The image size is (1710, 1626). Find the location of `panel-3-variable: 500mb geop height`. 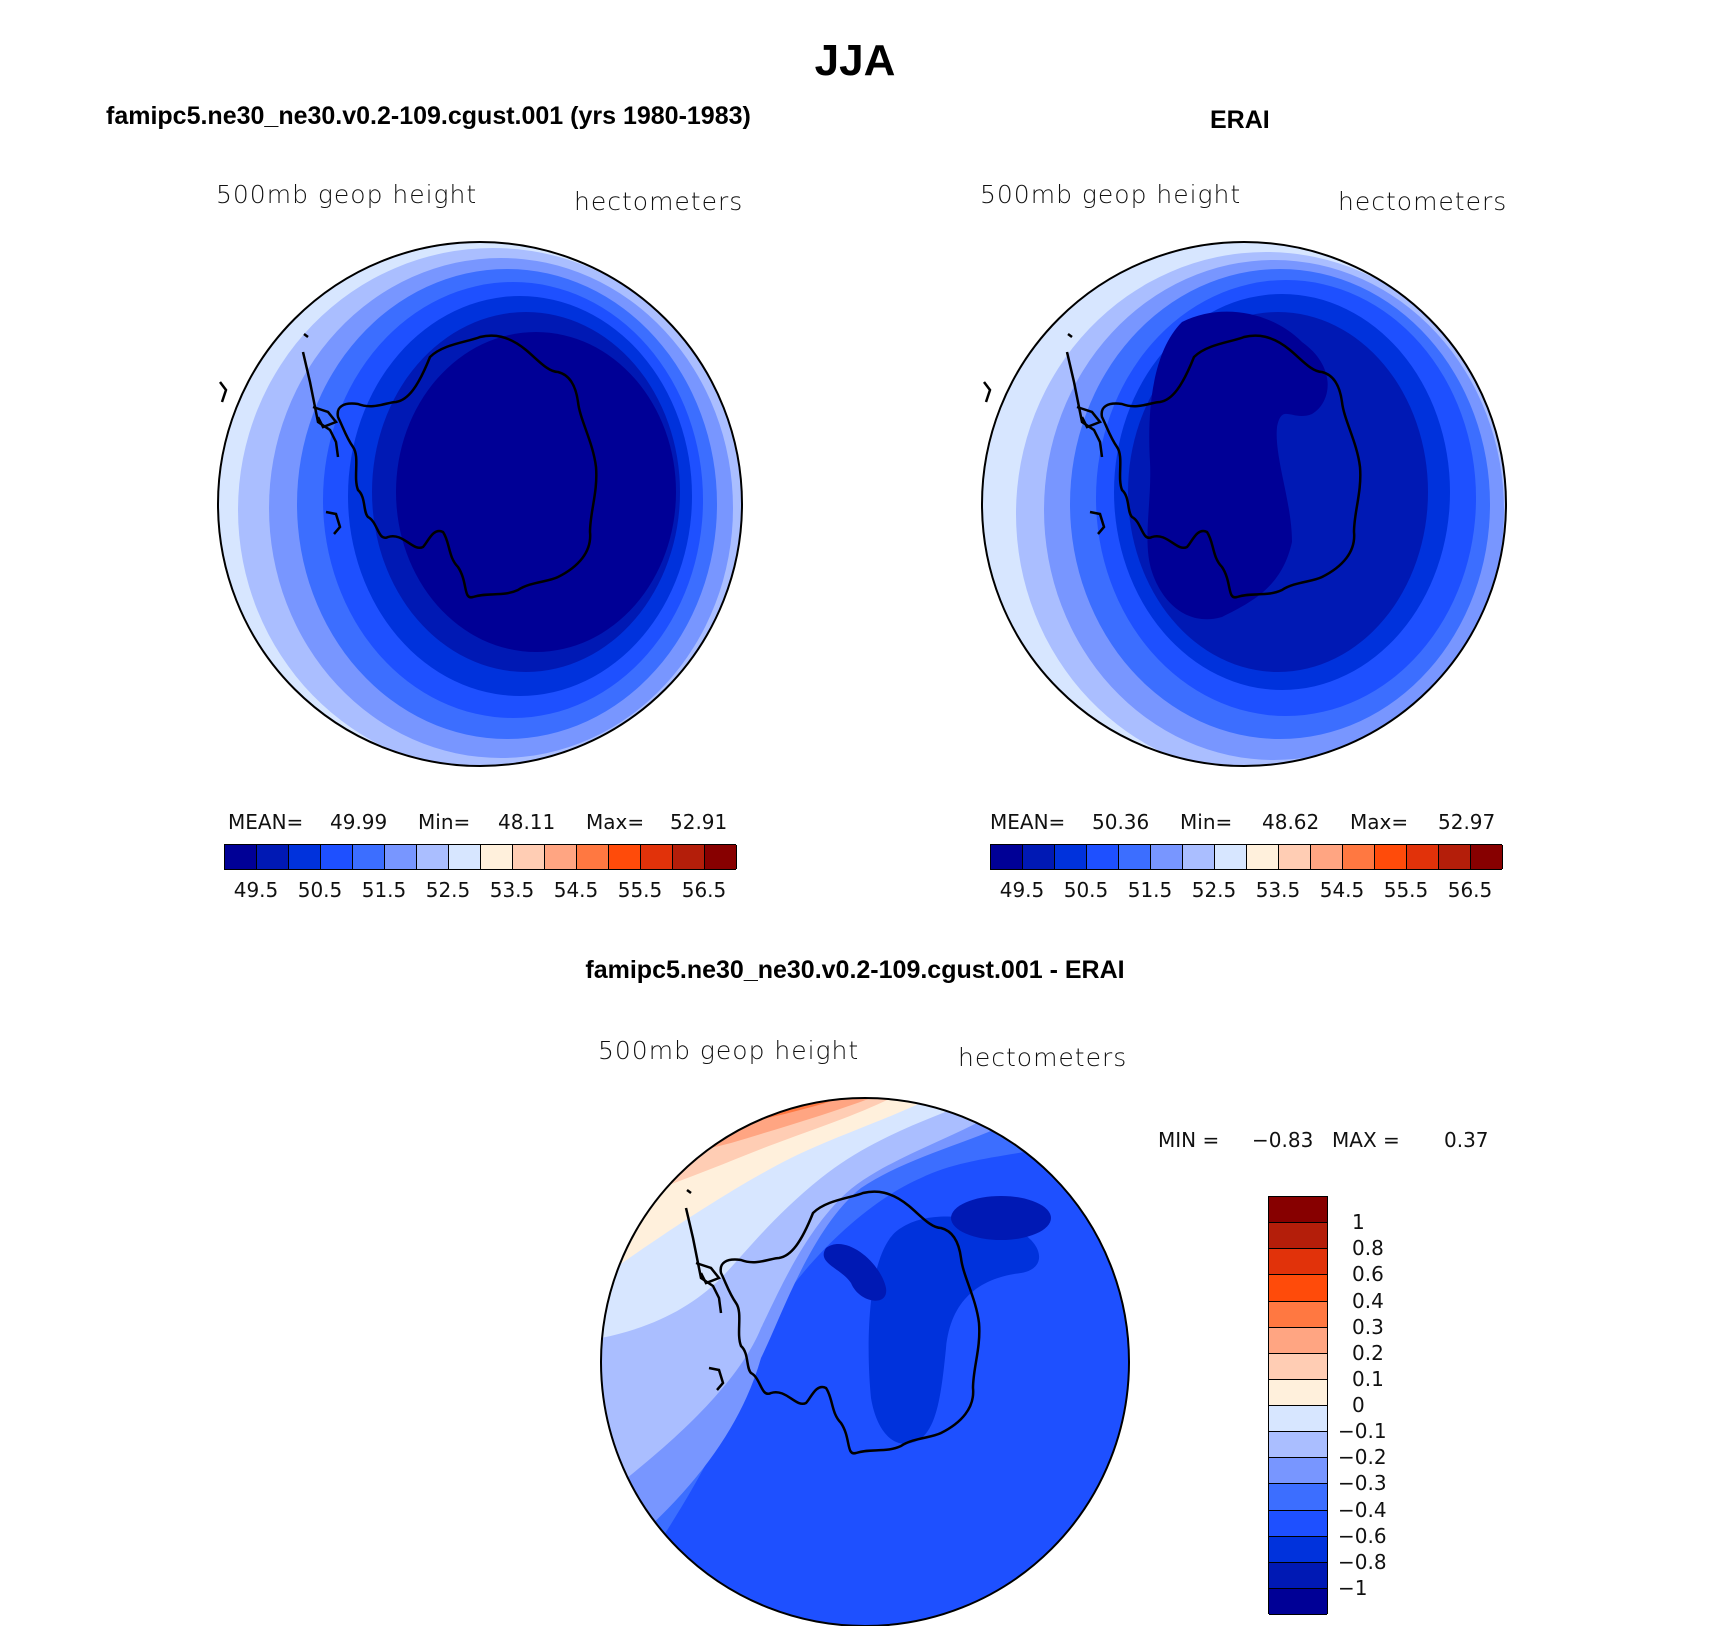

panel-3-variable: 500mb geop height is located at coordinates (729, 1050).